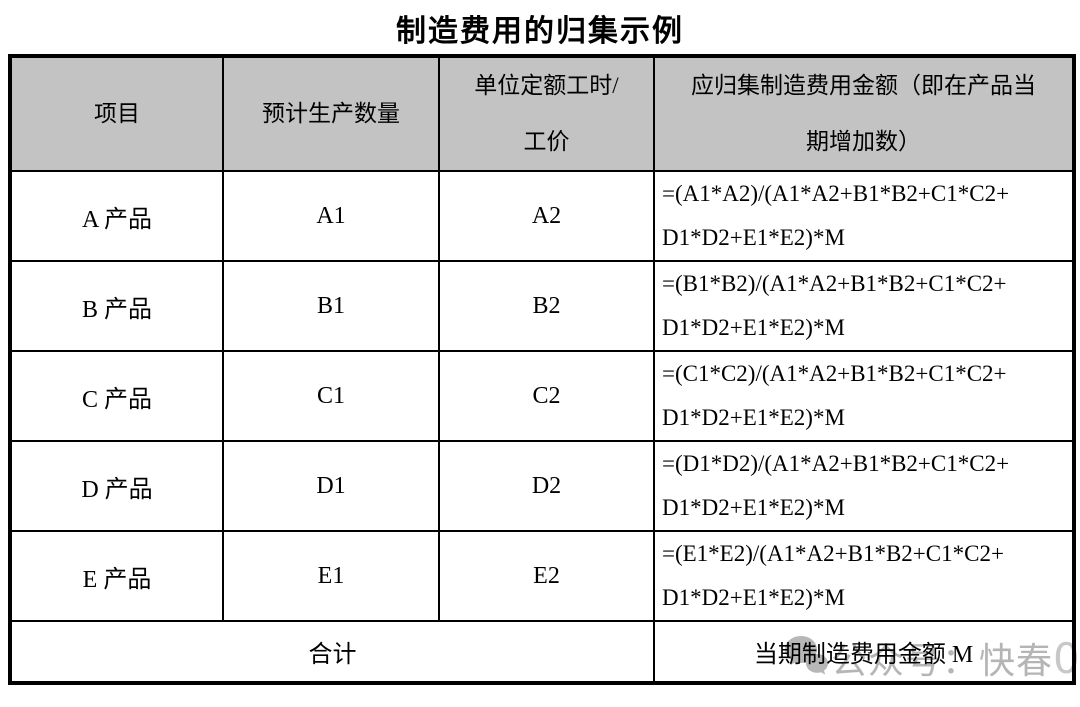 The height and width of the screenshot is (707, 1080). I want to click on cell-quantity: A1, so click(331, 216).